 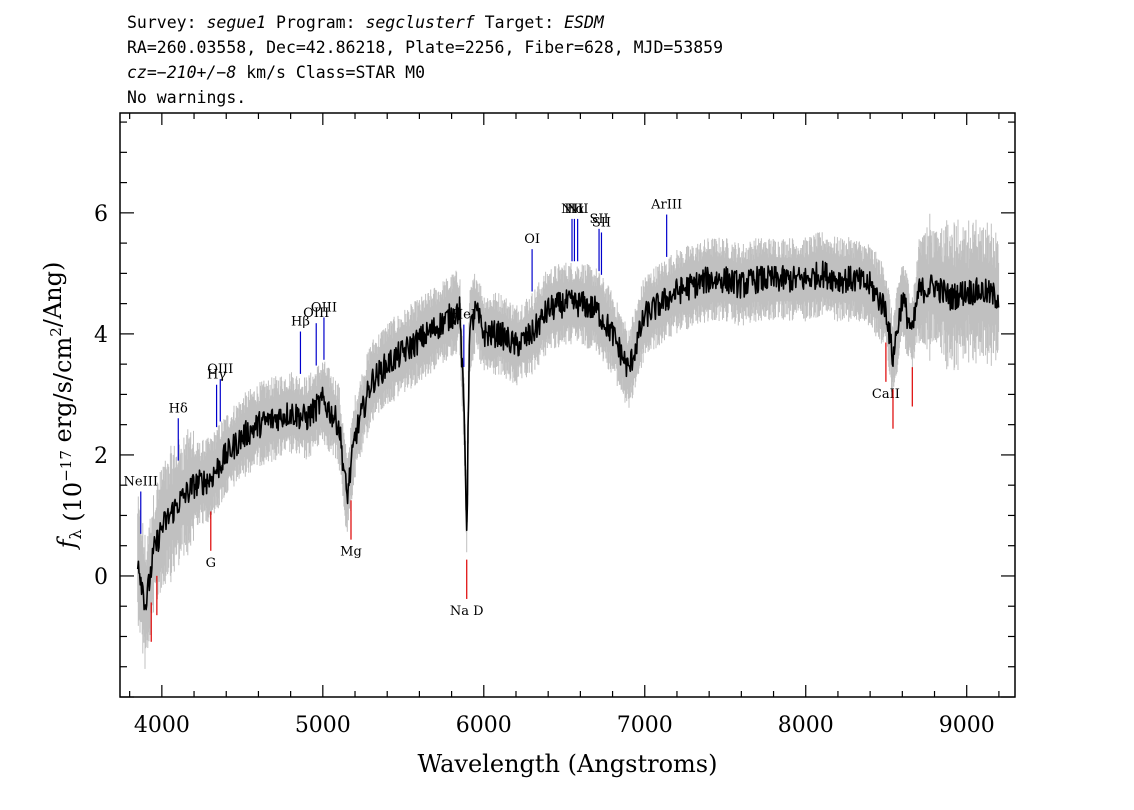 I want to click on header-line-warnings: No warnings., so click(x=187, y=97).